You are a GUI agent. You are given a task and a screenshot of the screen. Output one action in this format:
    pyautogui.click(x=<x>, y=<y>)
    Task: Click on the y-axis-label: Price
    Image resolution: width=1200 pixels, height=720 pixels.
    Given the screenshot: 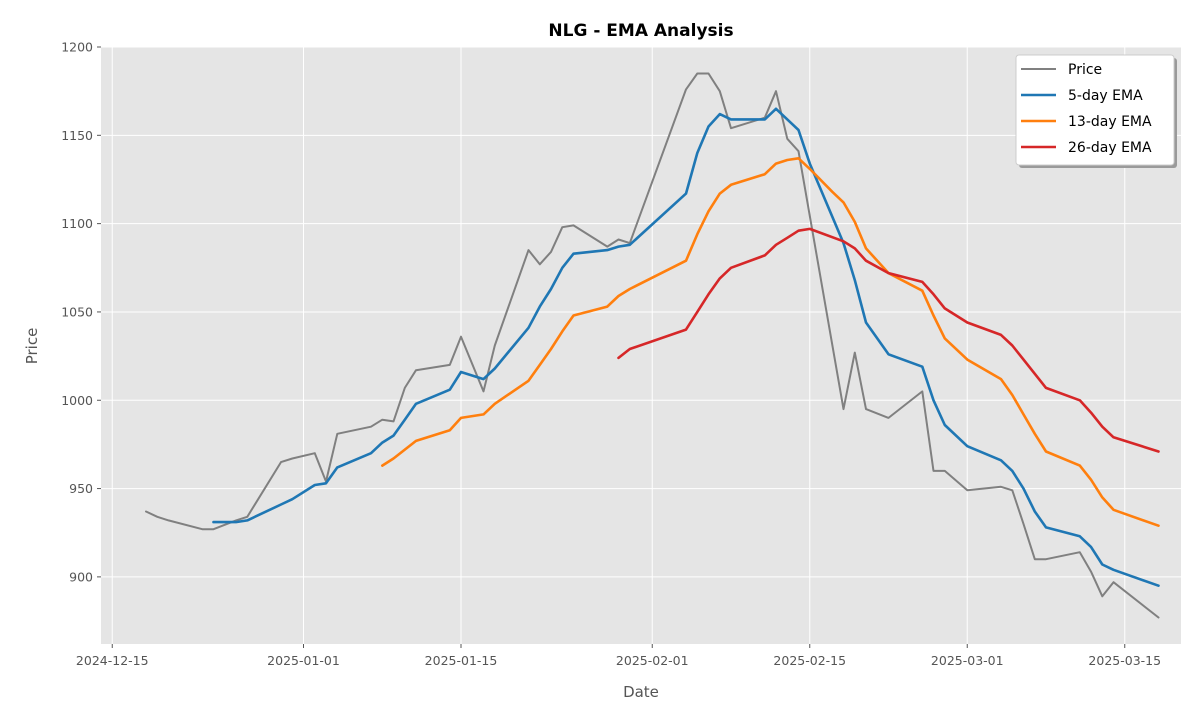 What is the action you would take?
    pyautogui.click(x=32, y=346)
    